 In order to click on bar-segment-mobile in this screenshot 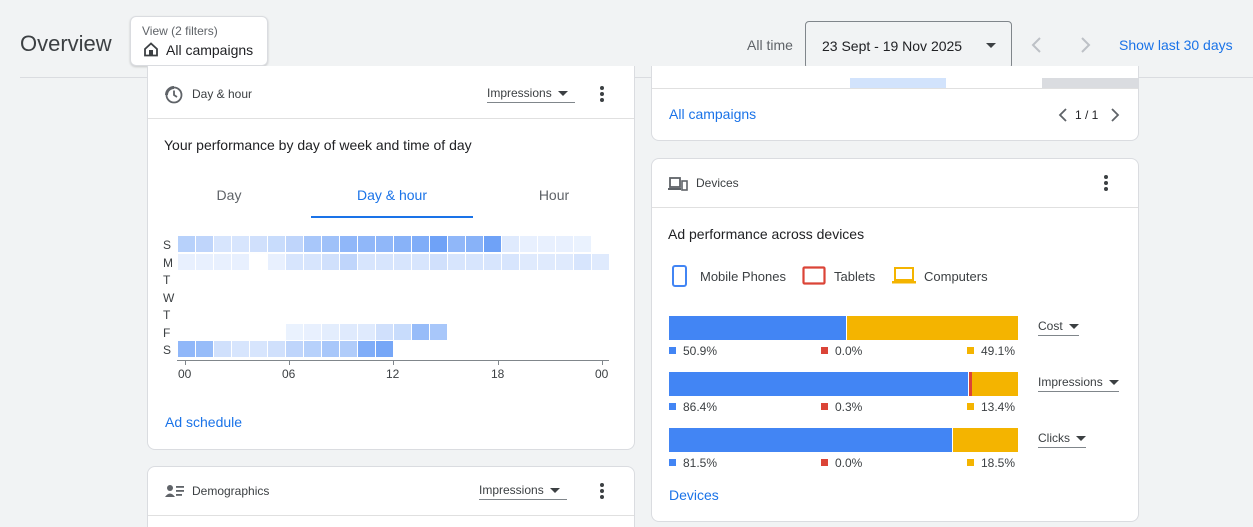, I will do `click(811, 440)`.